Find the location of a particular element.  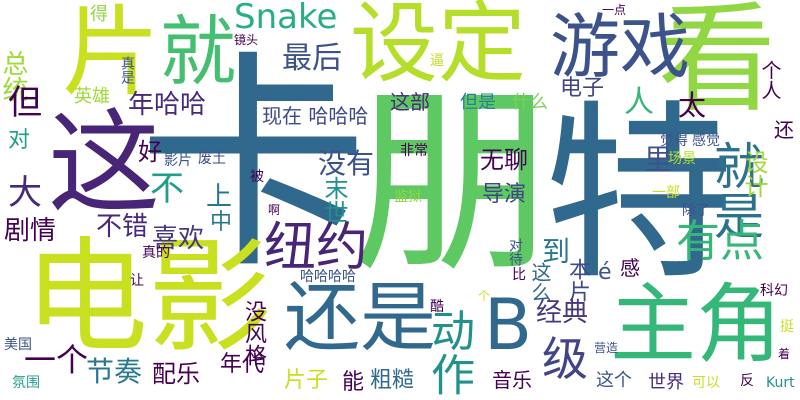

word-pianzi: 片子 is located at coordinates (306, 380).